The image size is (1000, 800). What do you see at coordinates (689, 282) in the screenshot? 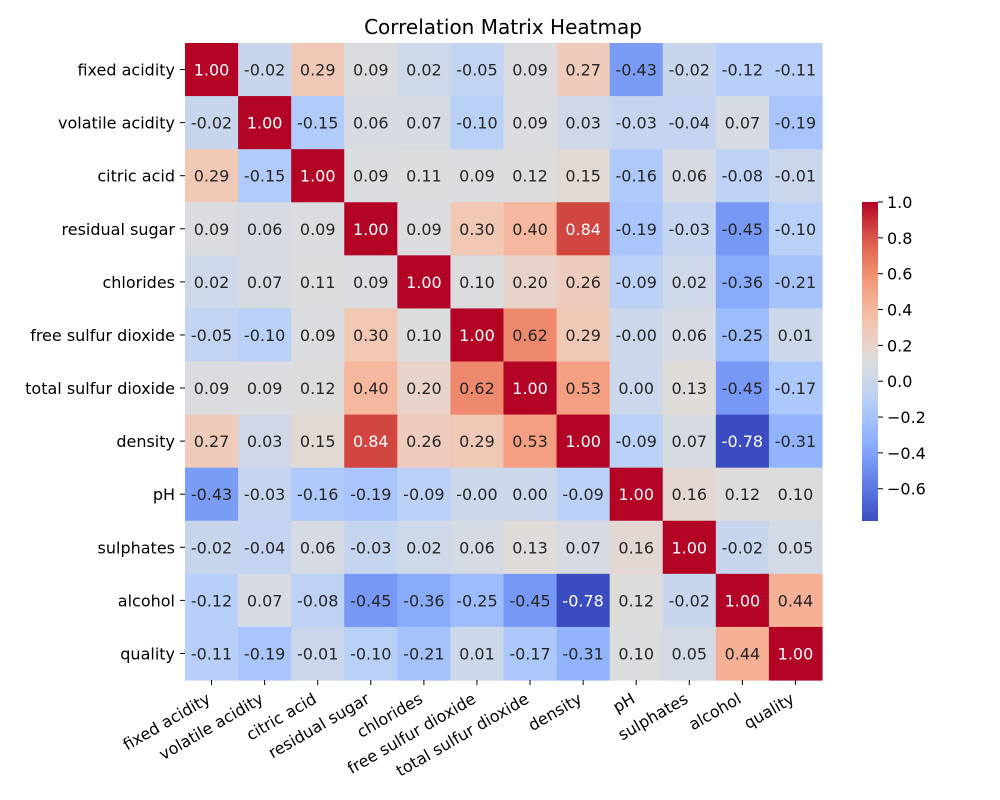
I see `cell-value-label: 0.02` at bounding box center [689, 282].